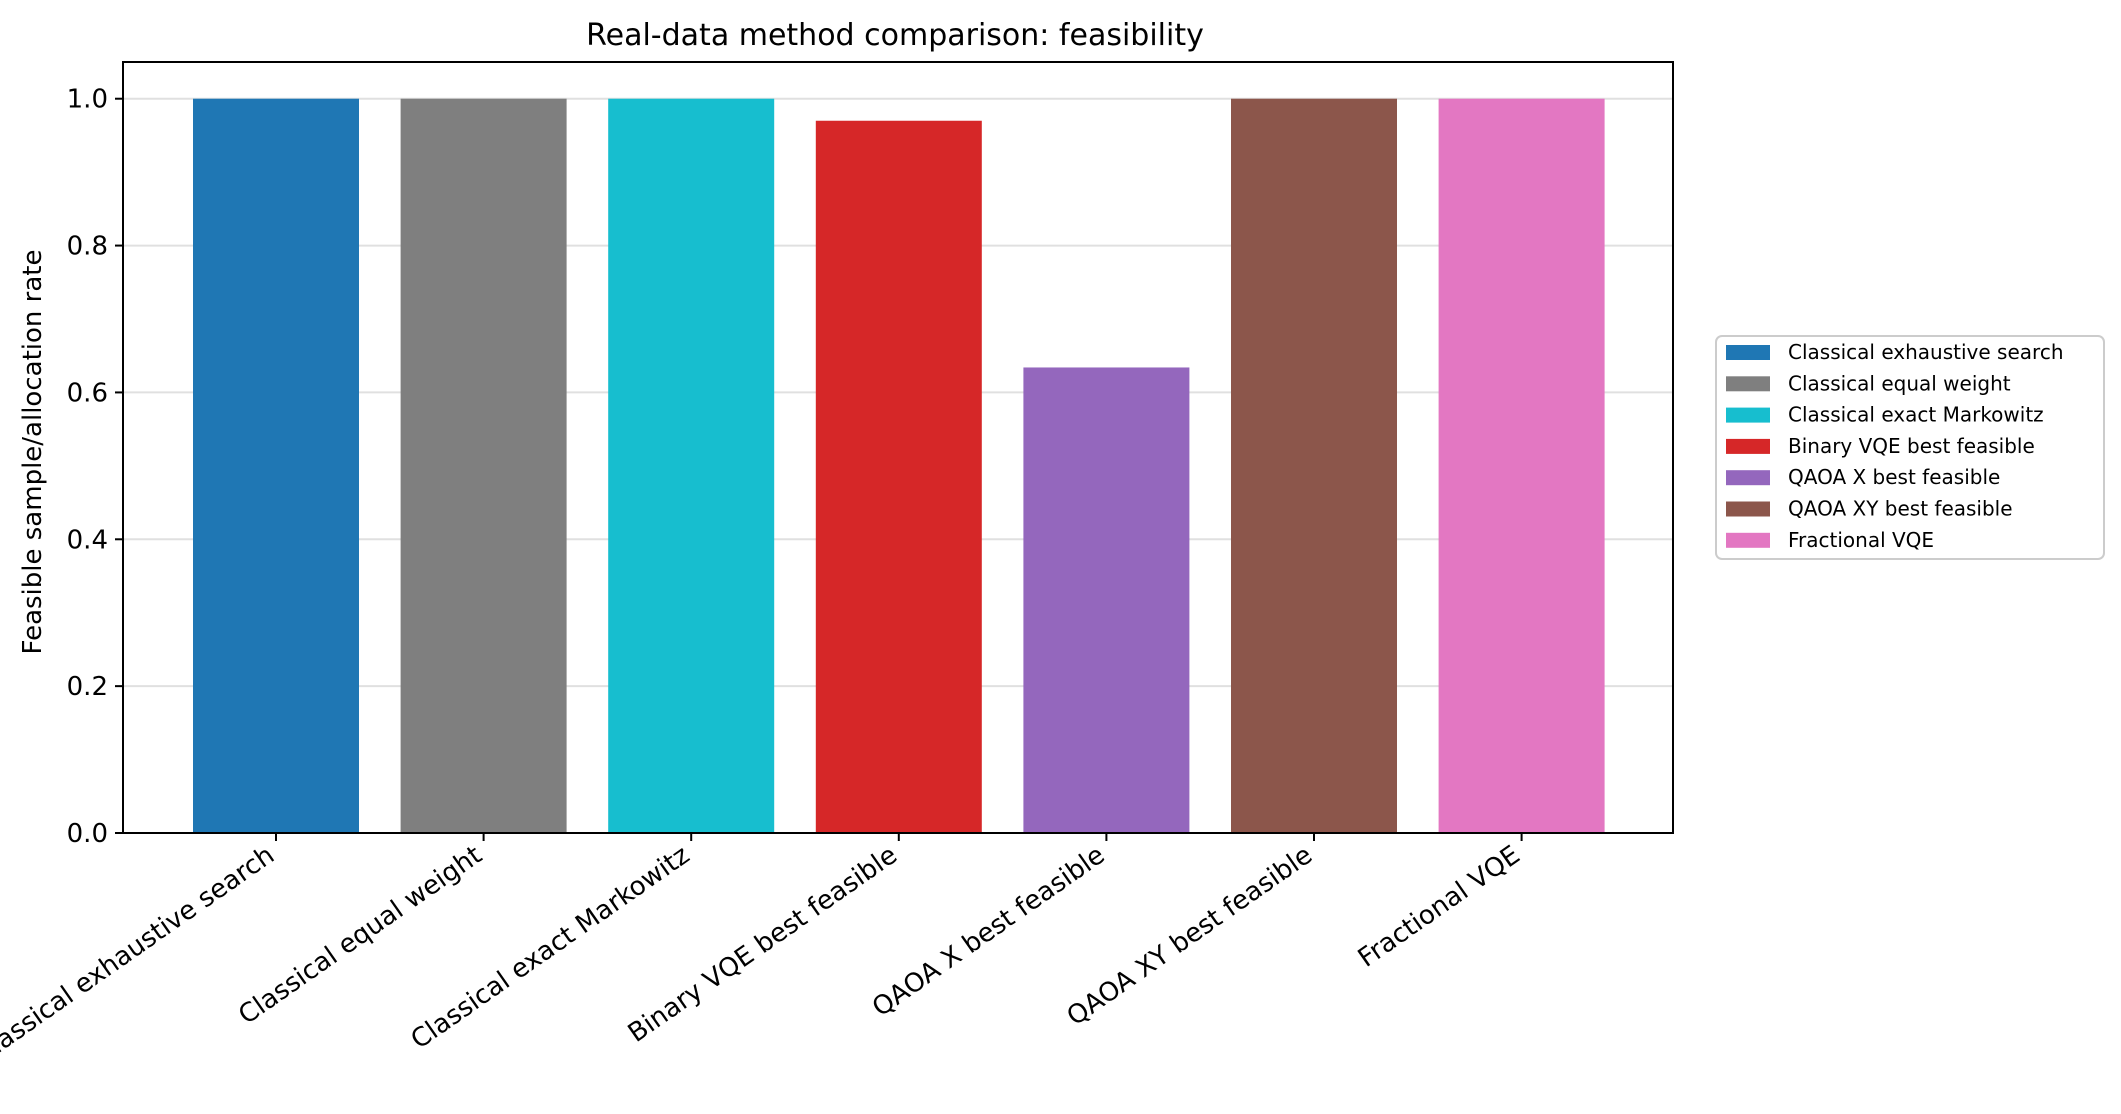 The width and height of the screenshot is (2121, 1114). What do you see at coordinates (1926, 352) in the screenshot?
I see `legend-entry-label: Classical exhaustive search` at bounding box center [1926, 352].